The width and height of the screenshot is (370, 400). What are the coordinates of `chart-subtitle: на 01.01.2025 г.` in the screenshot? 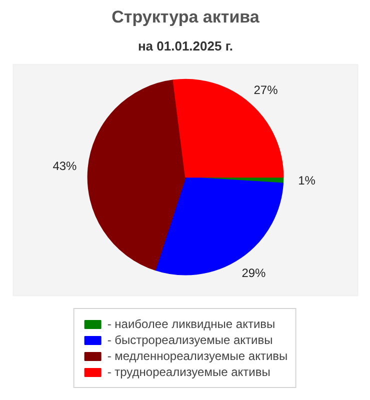 It's located at (186, 46).